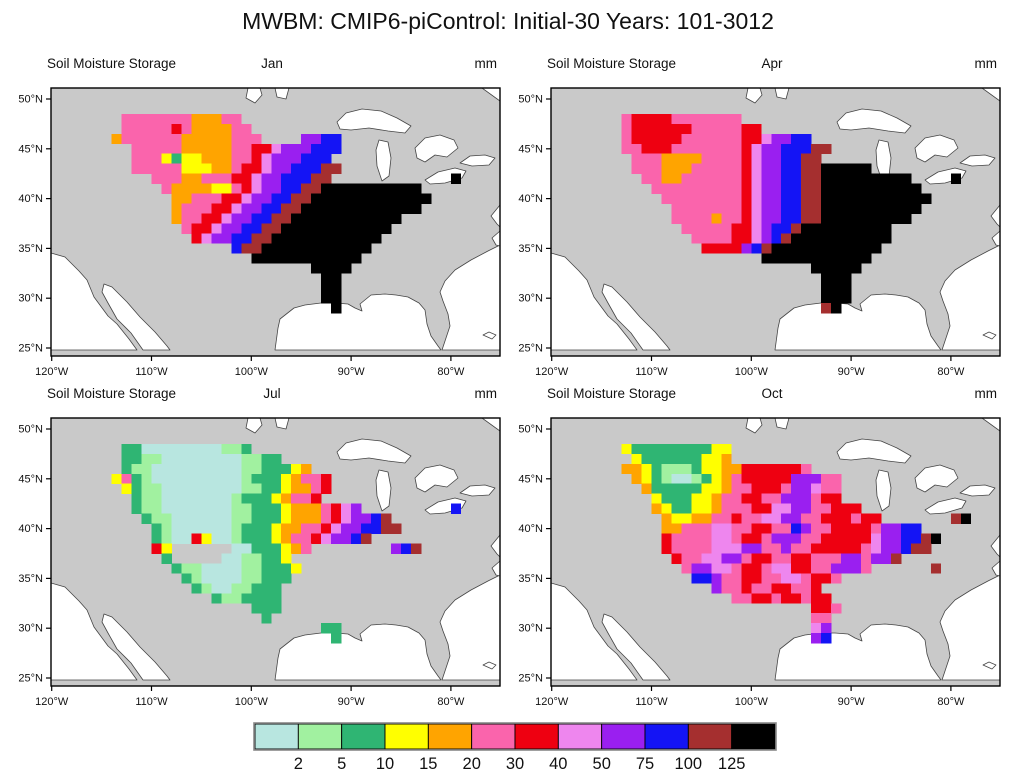 The image size is (1016, 781). I want to click on svg-text: 100, so click(689, 764).